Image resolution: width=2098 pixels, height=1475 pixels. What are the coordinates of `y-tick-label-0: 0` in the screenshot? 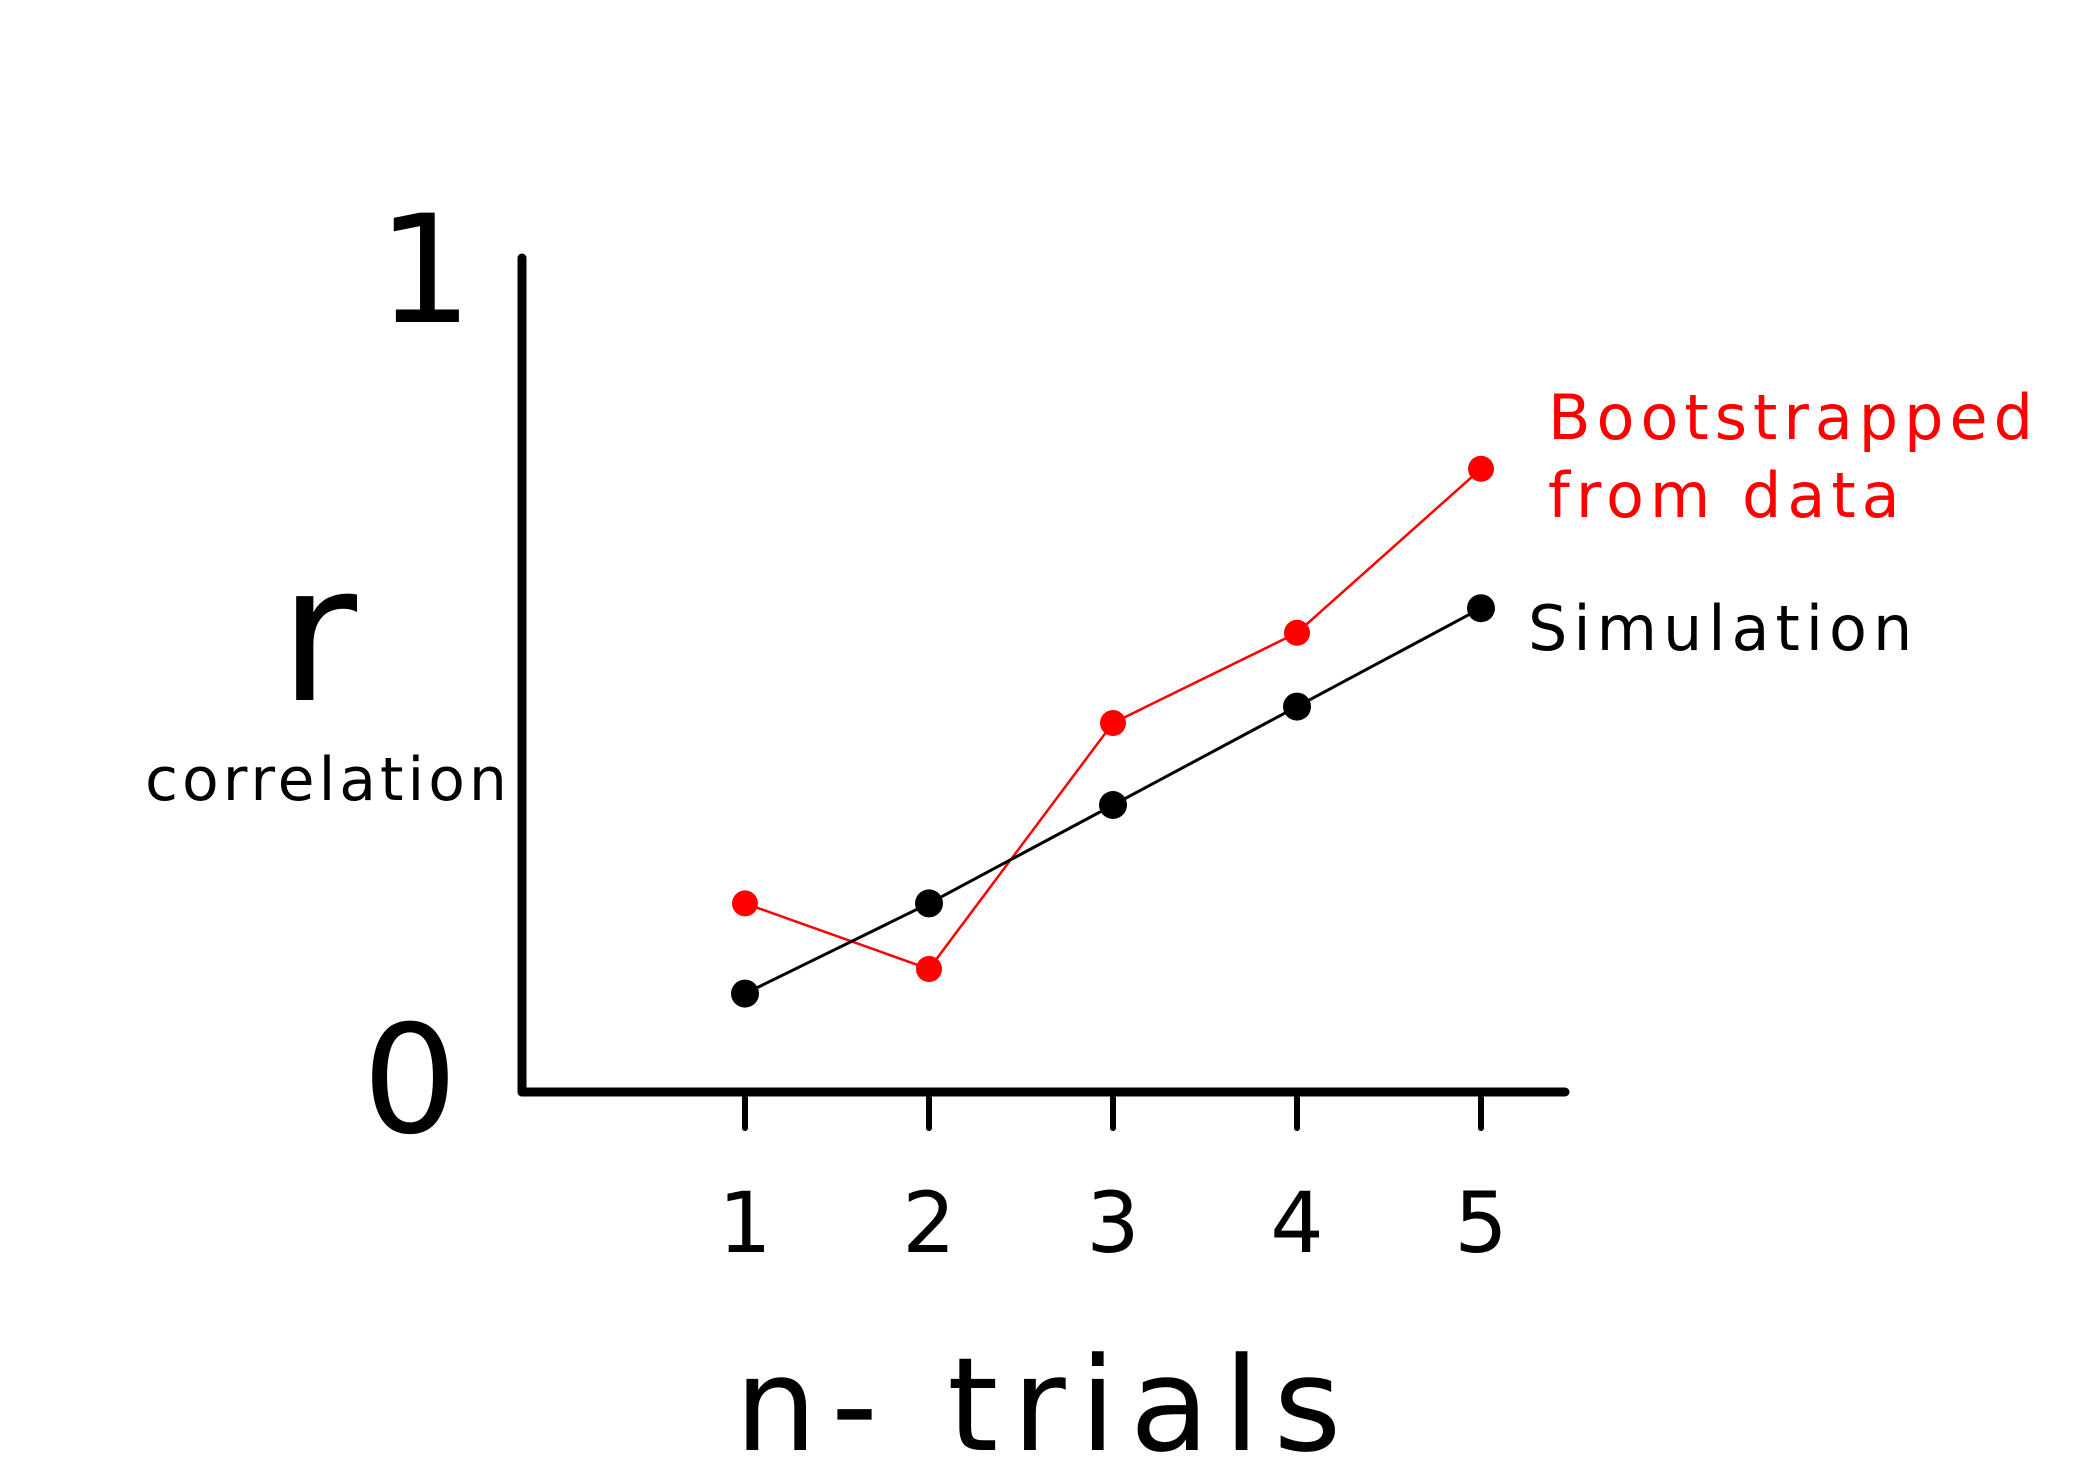 It's located at (409, 1081).